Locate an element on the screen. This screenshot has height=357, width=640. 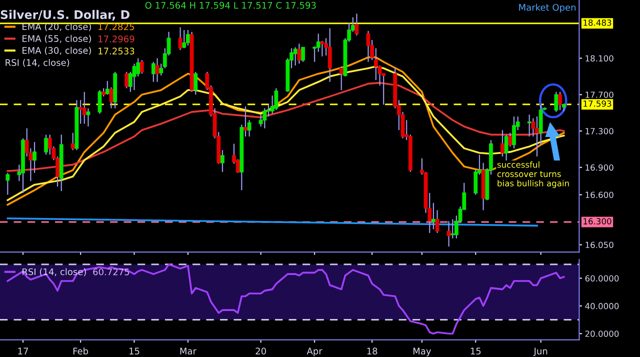
ref-line-label: 16.300 is located at coordinates (598, 221).